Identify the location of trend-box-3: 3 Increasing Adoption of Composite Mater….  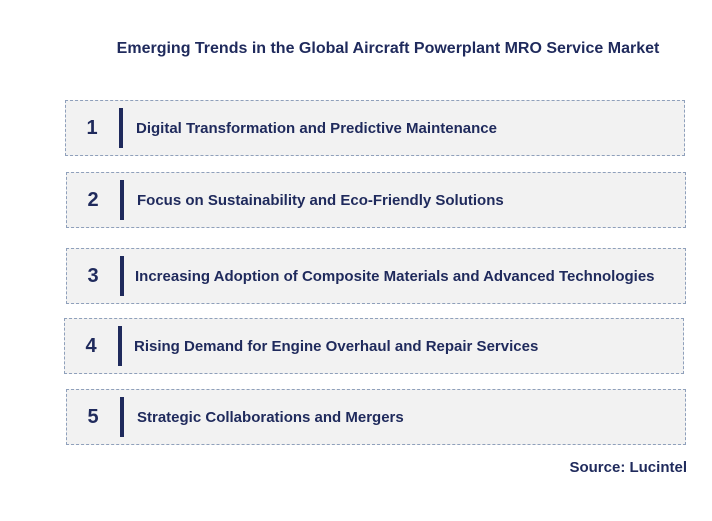
(376, 276).